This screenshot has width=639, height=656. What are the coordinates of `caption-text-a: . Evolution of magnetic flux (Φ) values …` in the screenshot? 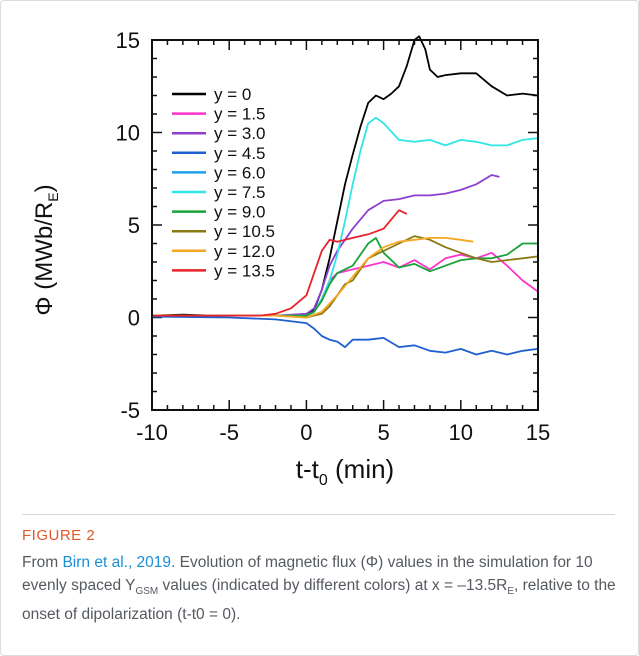 It's located at (307, 574).